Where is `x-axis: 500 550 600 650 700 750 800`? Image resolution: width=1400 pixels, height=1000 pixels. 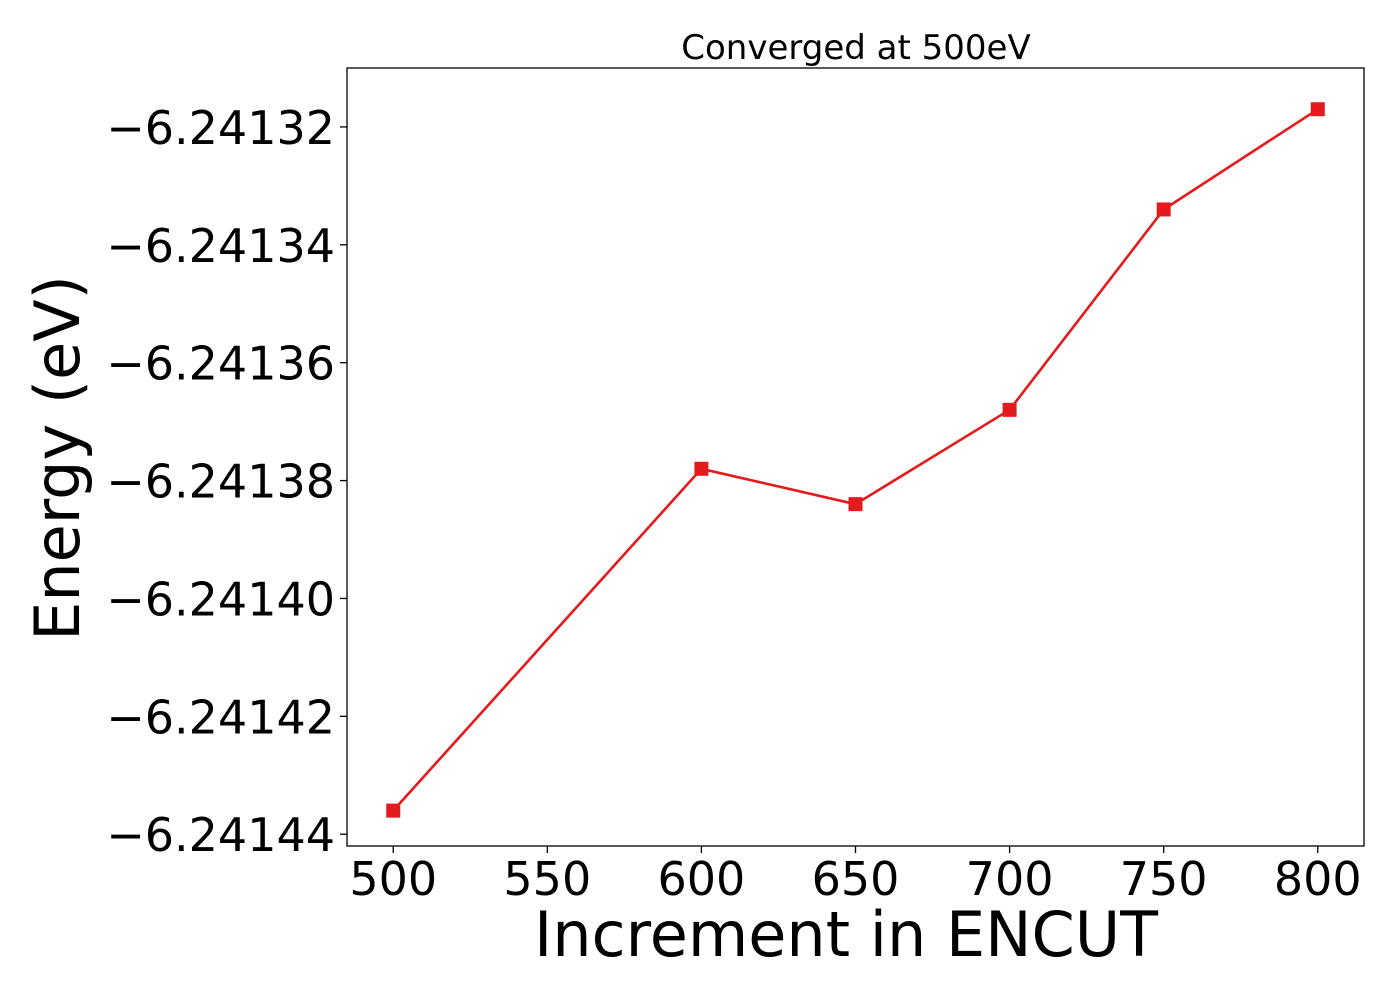
x-axis: 500 550 600 650 700 750 800 is located at coordinates (855, 876).